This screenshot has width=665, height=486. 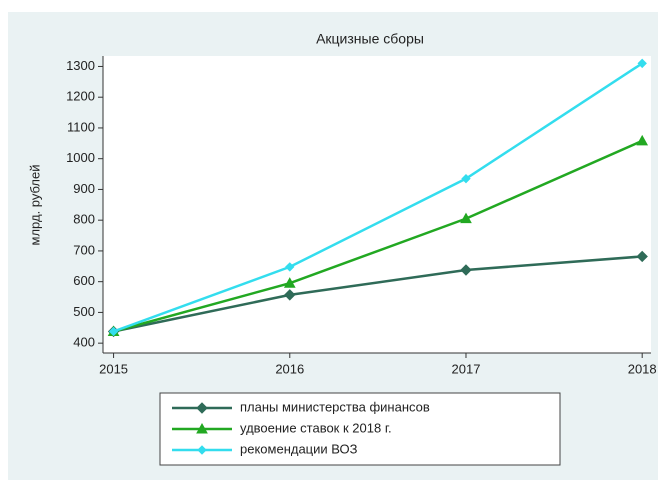 What do you see at coordinates (466, 368) in the screenshot?
I see `x-tick-label: 2017` at bounding box center [466, 368].